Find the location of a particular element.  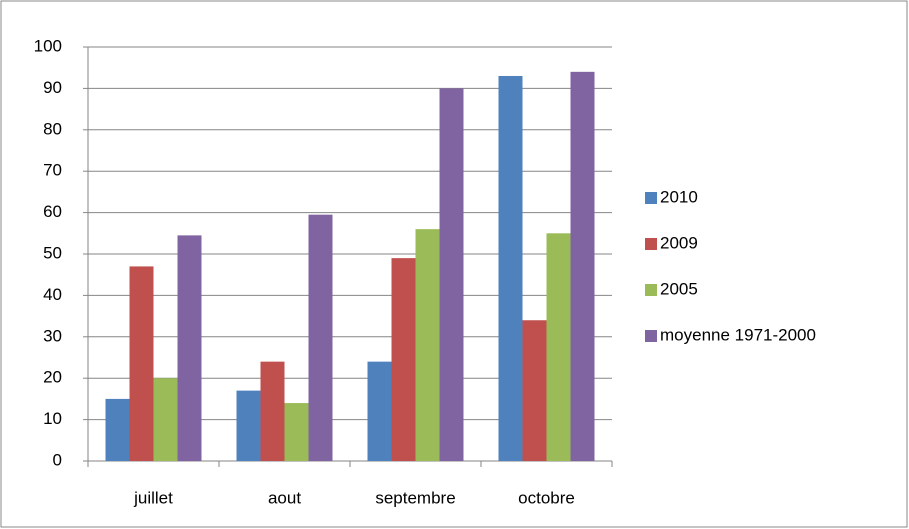

x-tick-label: octobre is located at coordinates (546, 497).